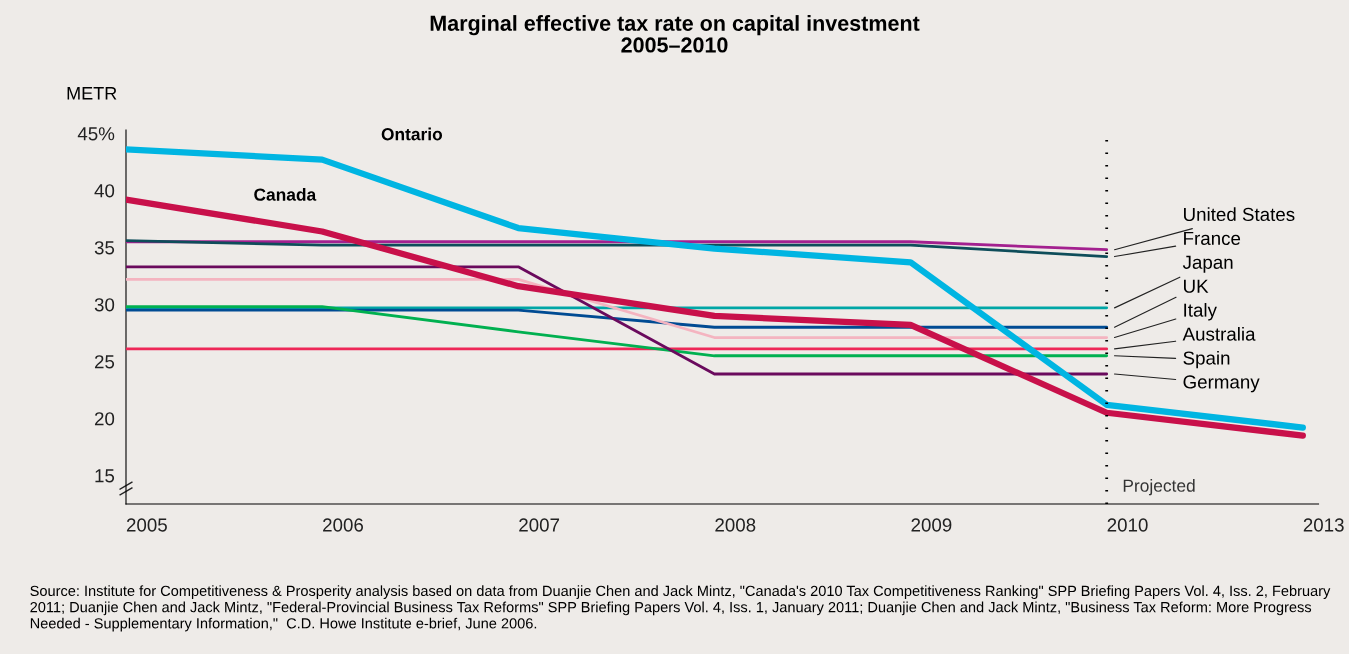 Image resolution: width=1349 pixels, height=654 pixels. I want to click on x-tick-label: 2008, so click(735, 525).